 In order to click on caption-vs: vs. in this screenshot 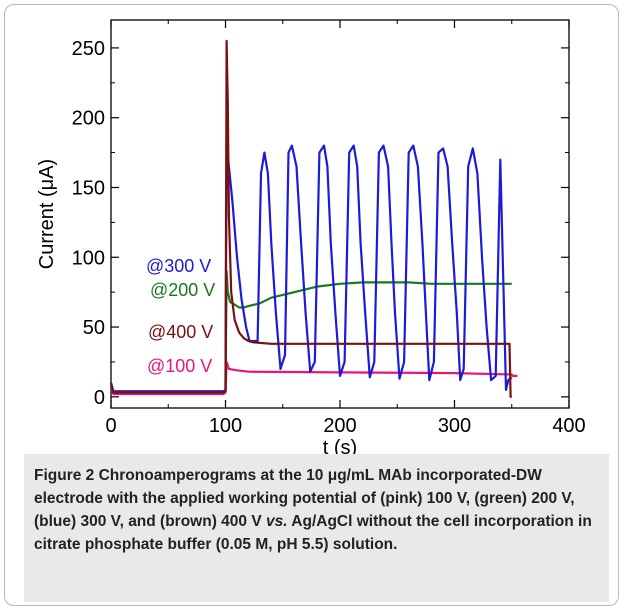, I will do `click(277, 521)`.